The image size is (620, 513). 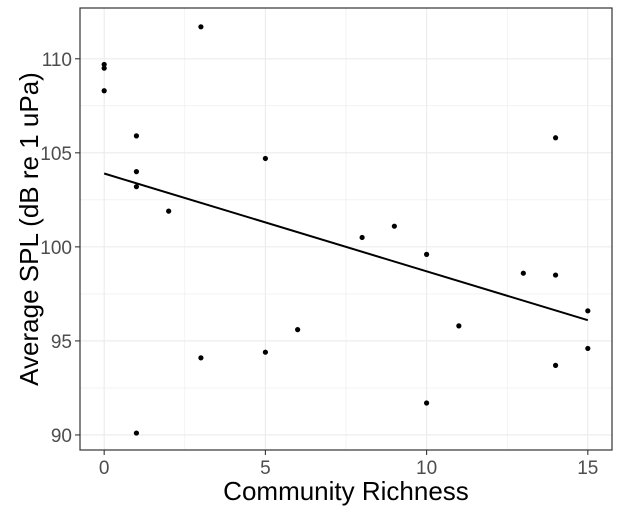 I want to click on x-tick-label: 15, so click(x=587, y=468).